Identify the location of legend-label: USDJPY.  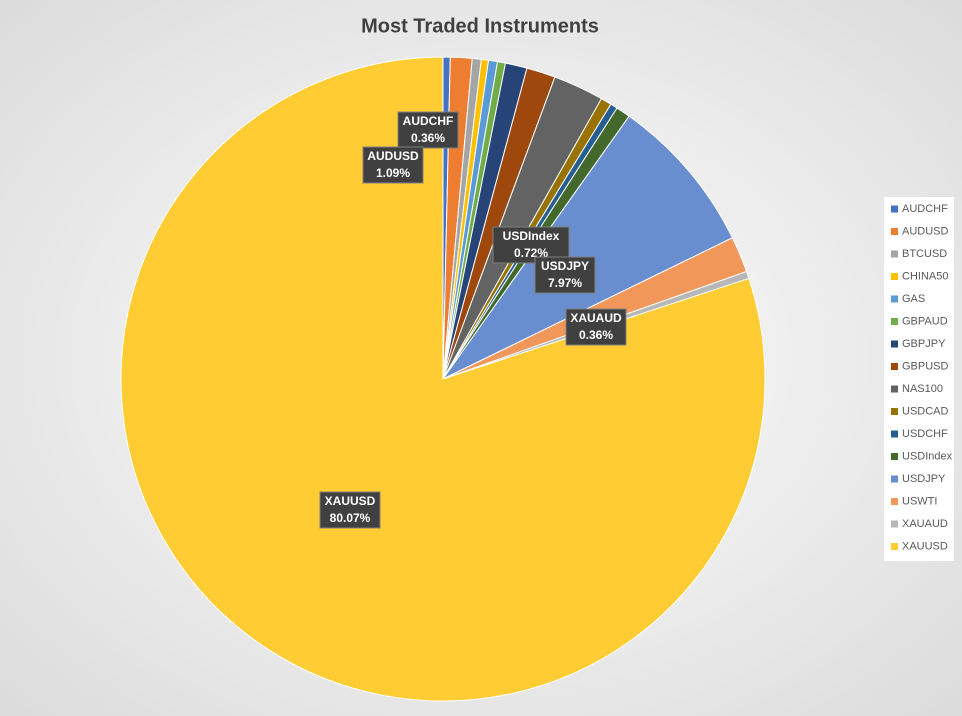
(924, 479).